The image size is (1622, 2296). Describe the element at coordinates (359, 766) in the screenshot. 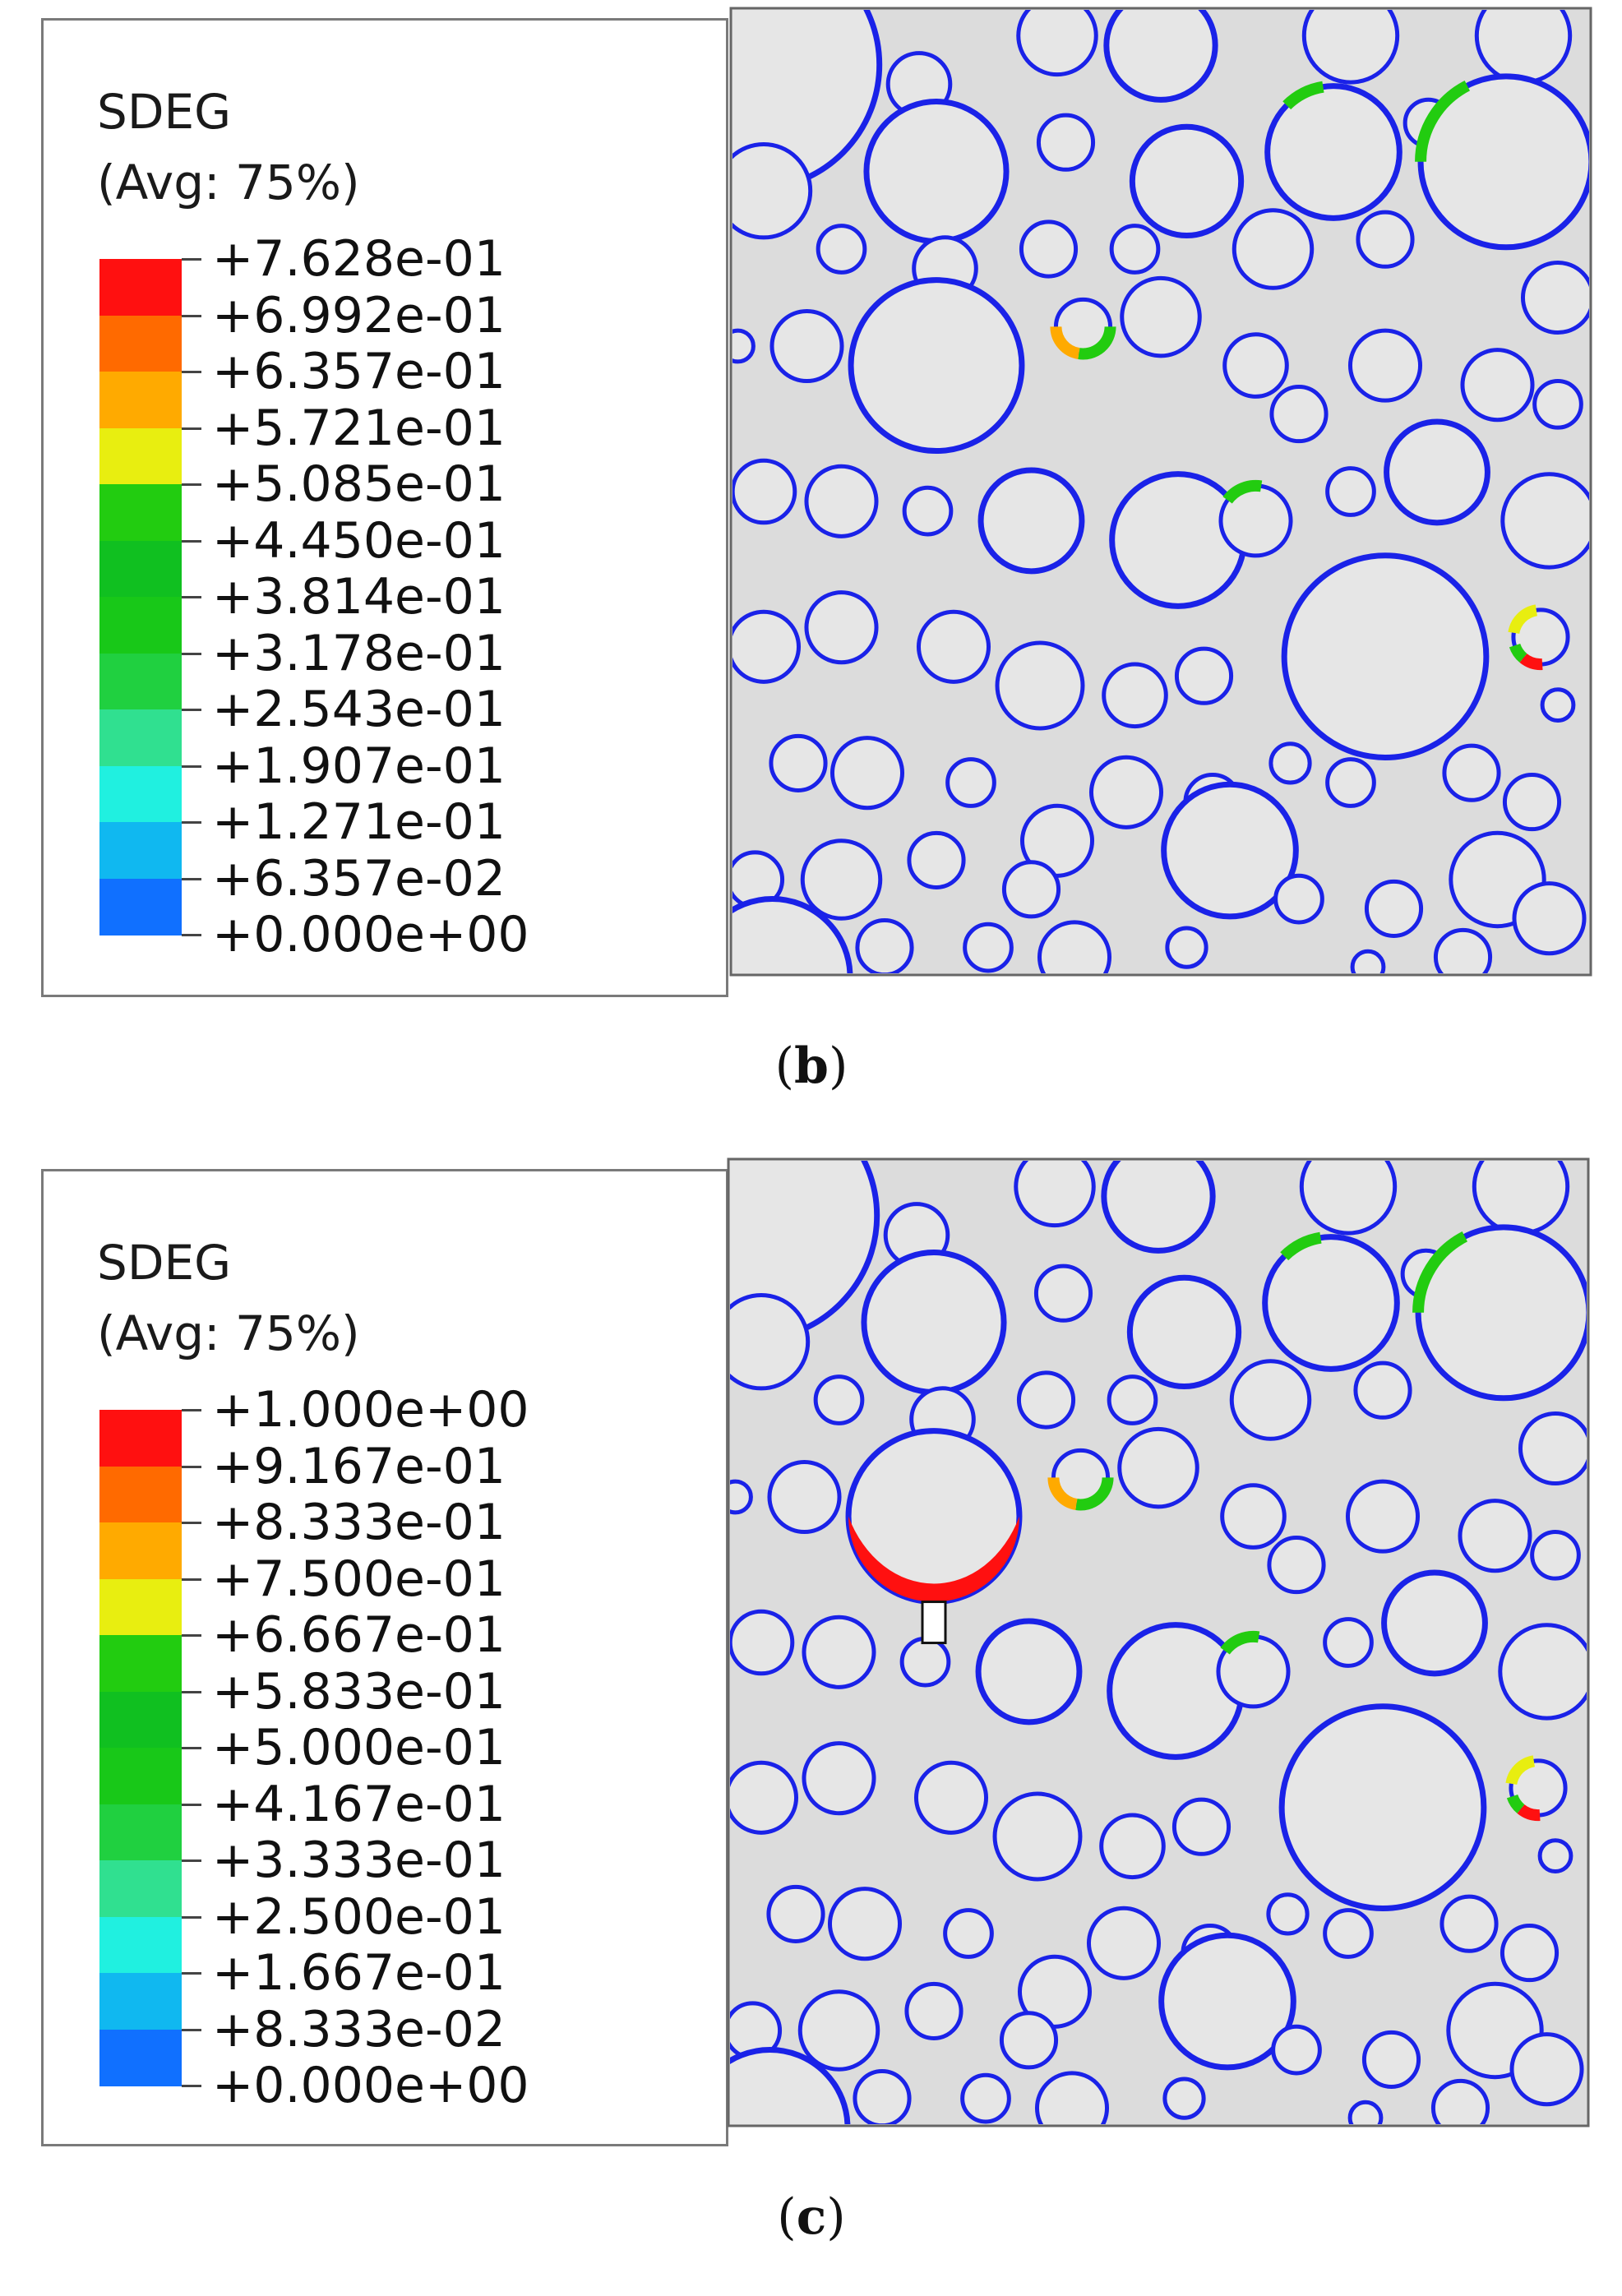

I see `legend-value-label: +1.907e-01` at that location.